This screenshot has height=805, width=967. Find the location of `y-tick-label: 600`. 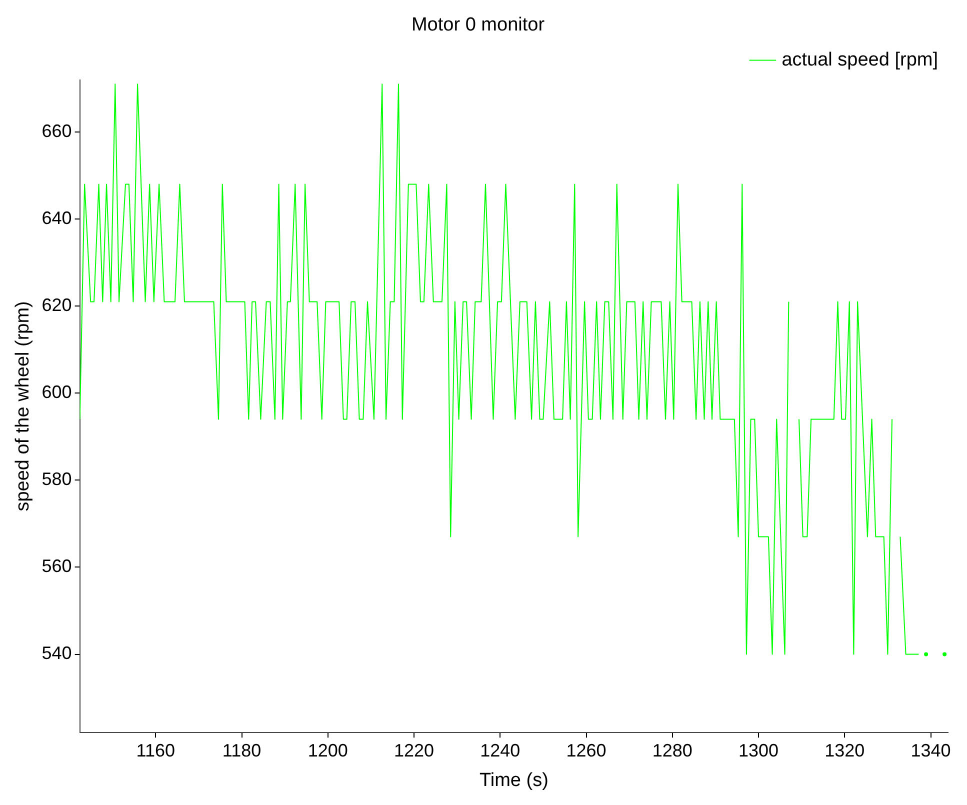

y-tick-label: 600 is located at coordinates (57, 392).